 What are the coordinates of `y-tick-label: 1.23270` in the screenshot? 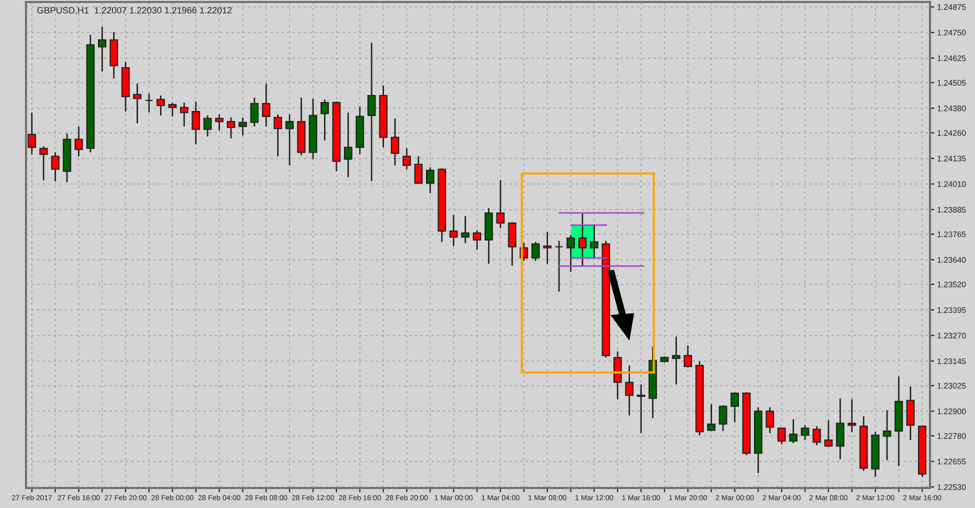 It's located at (952, 335).